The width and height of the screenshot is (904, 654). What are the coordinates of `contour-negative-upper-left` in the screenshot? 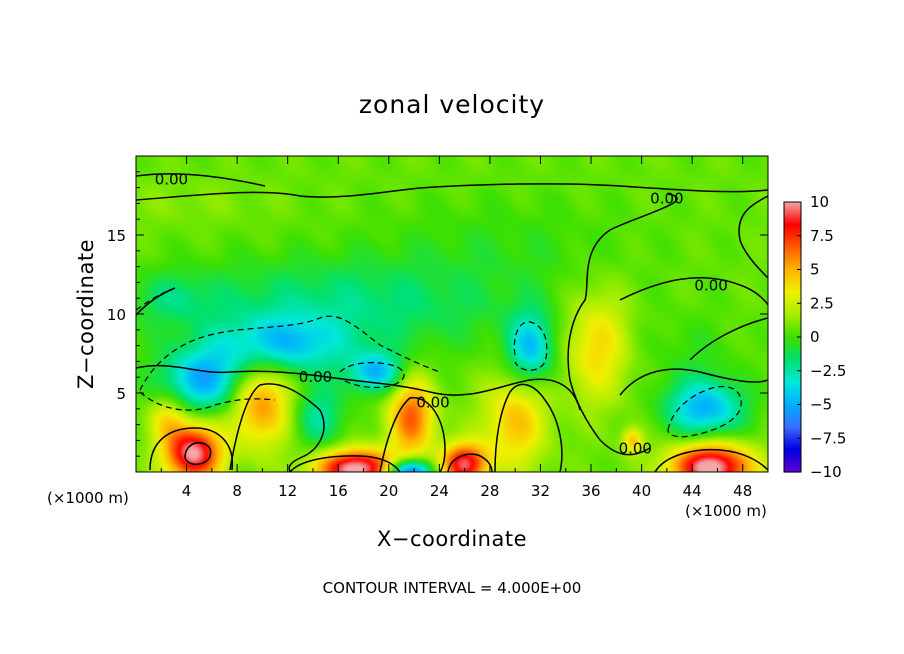 It's located at (154, 300).